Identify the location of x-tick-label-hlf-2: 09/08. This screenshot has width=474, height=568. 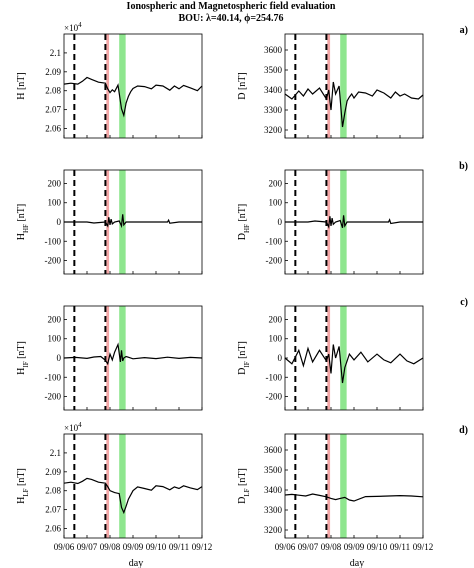
(110, 547).